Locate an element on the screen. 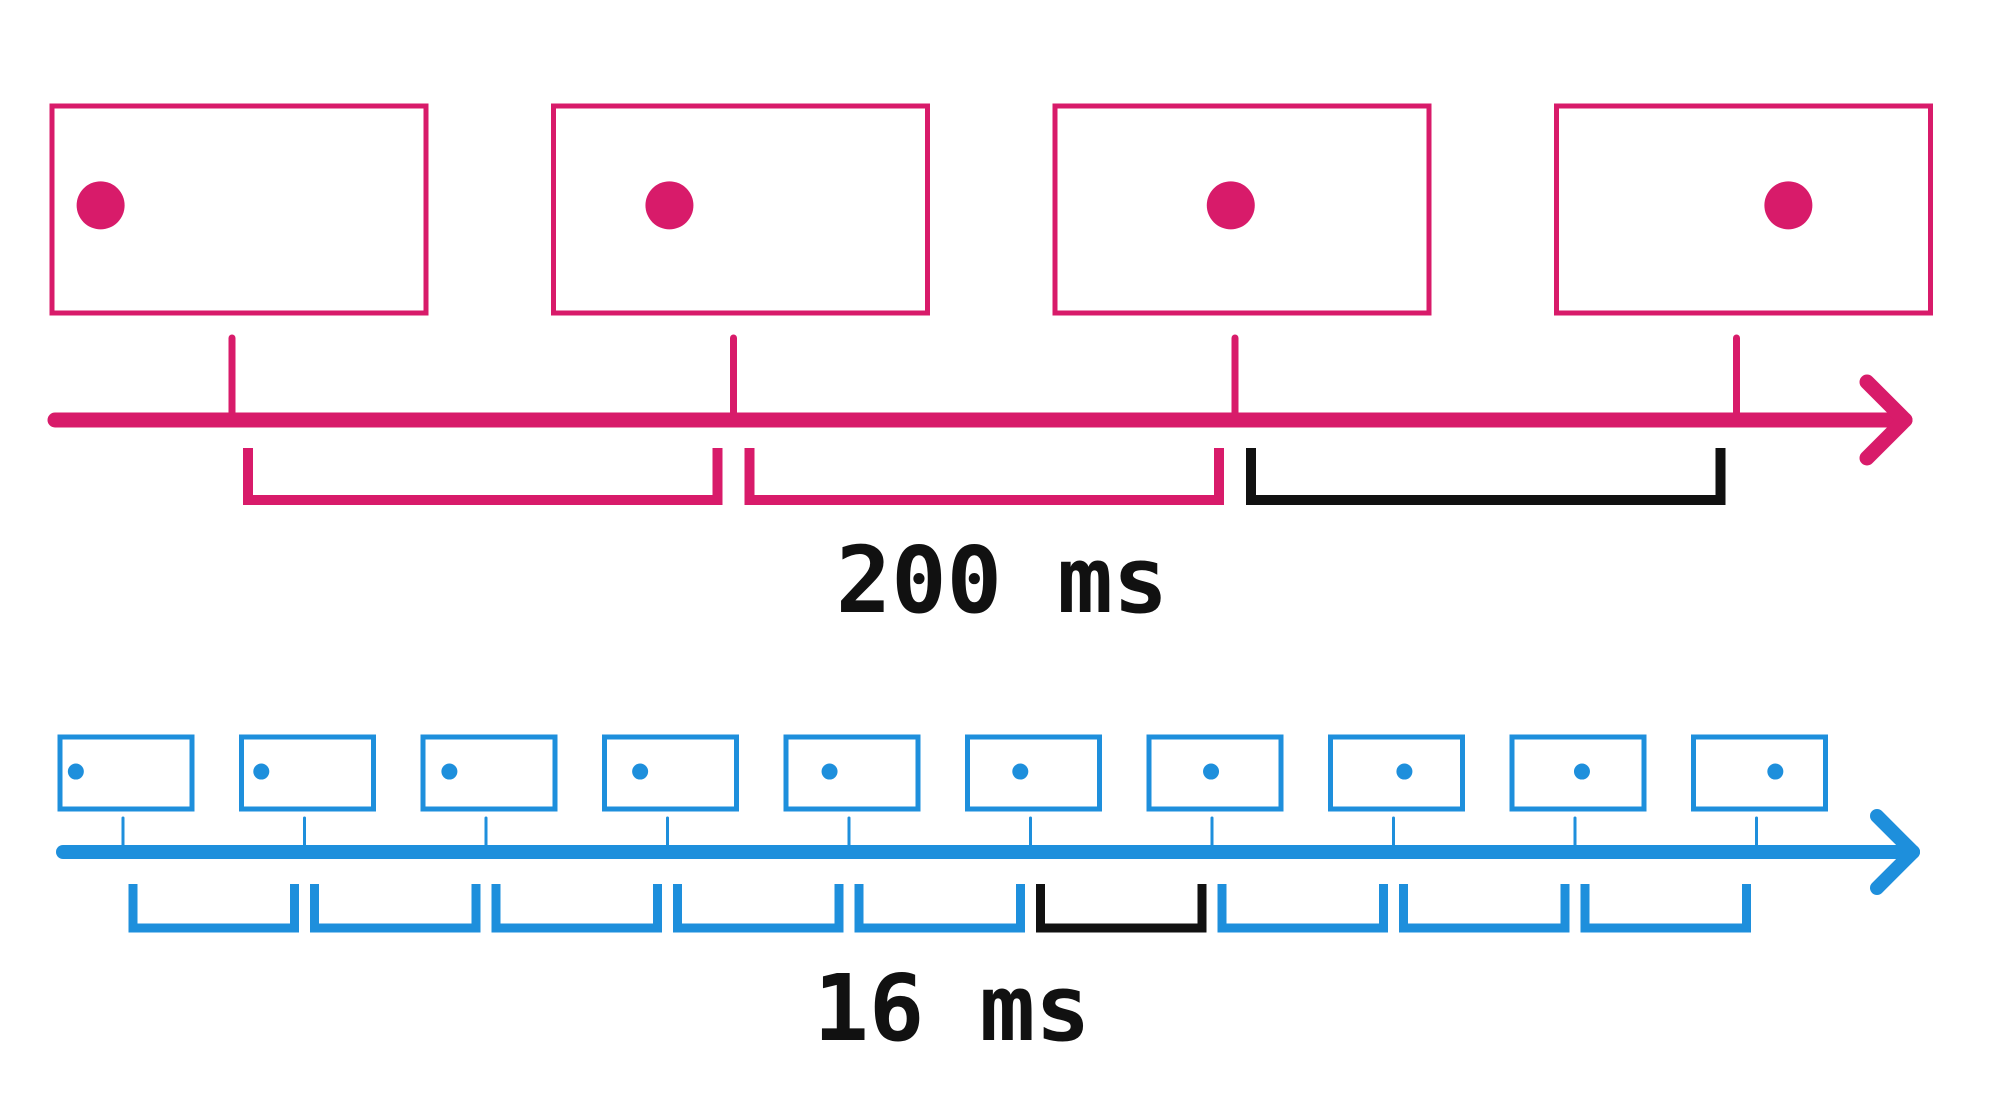 The width and height of the screenshot is (1992, 1115). slow-interval-label: 200 ms is located at coordinates (1002, 580).